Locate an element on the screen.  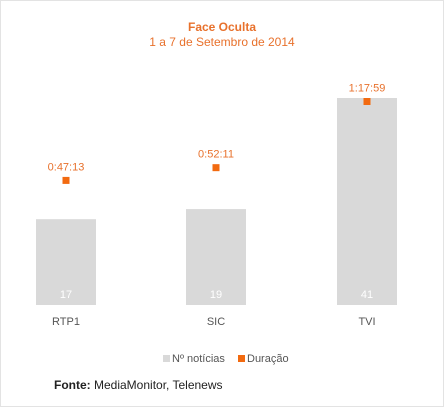
bar-value-tvi: 41 is located at coordinates (367, 295).